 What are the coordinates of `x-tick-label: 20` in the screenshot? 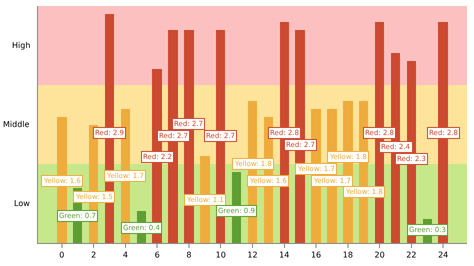 It's located at (379, 255).